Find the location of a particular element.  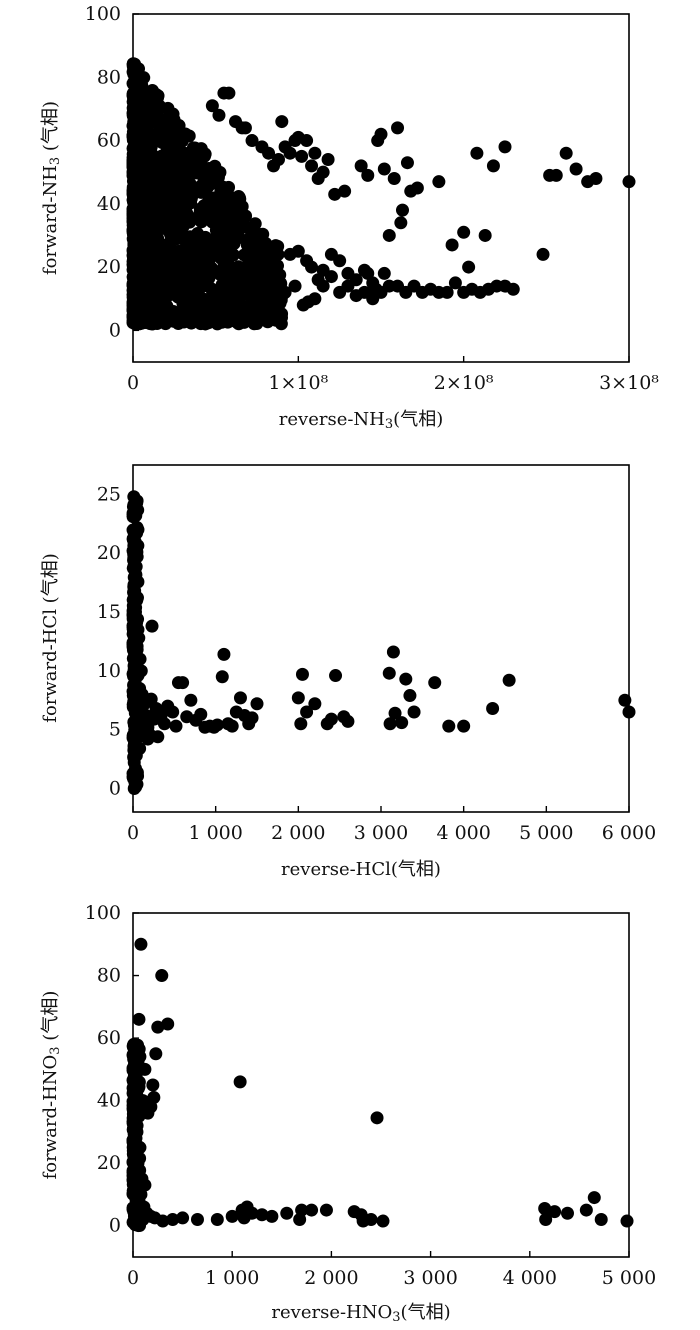

y-tick-label: 15 is located at coordinates (109, 612).